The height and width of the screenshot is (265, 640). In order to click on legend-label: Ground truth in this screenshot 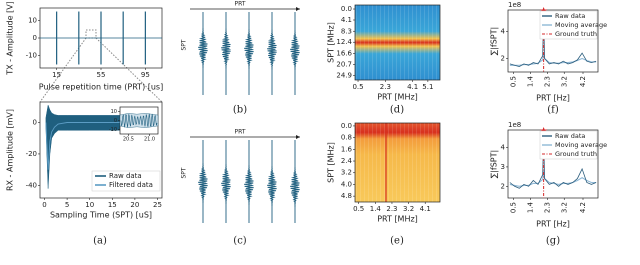, I will do `click(576, 34)`.